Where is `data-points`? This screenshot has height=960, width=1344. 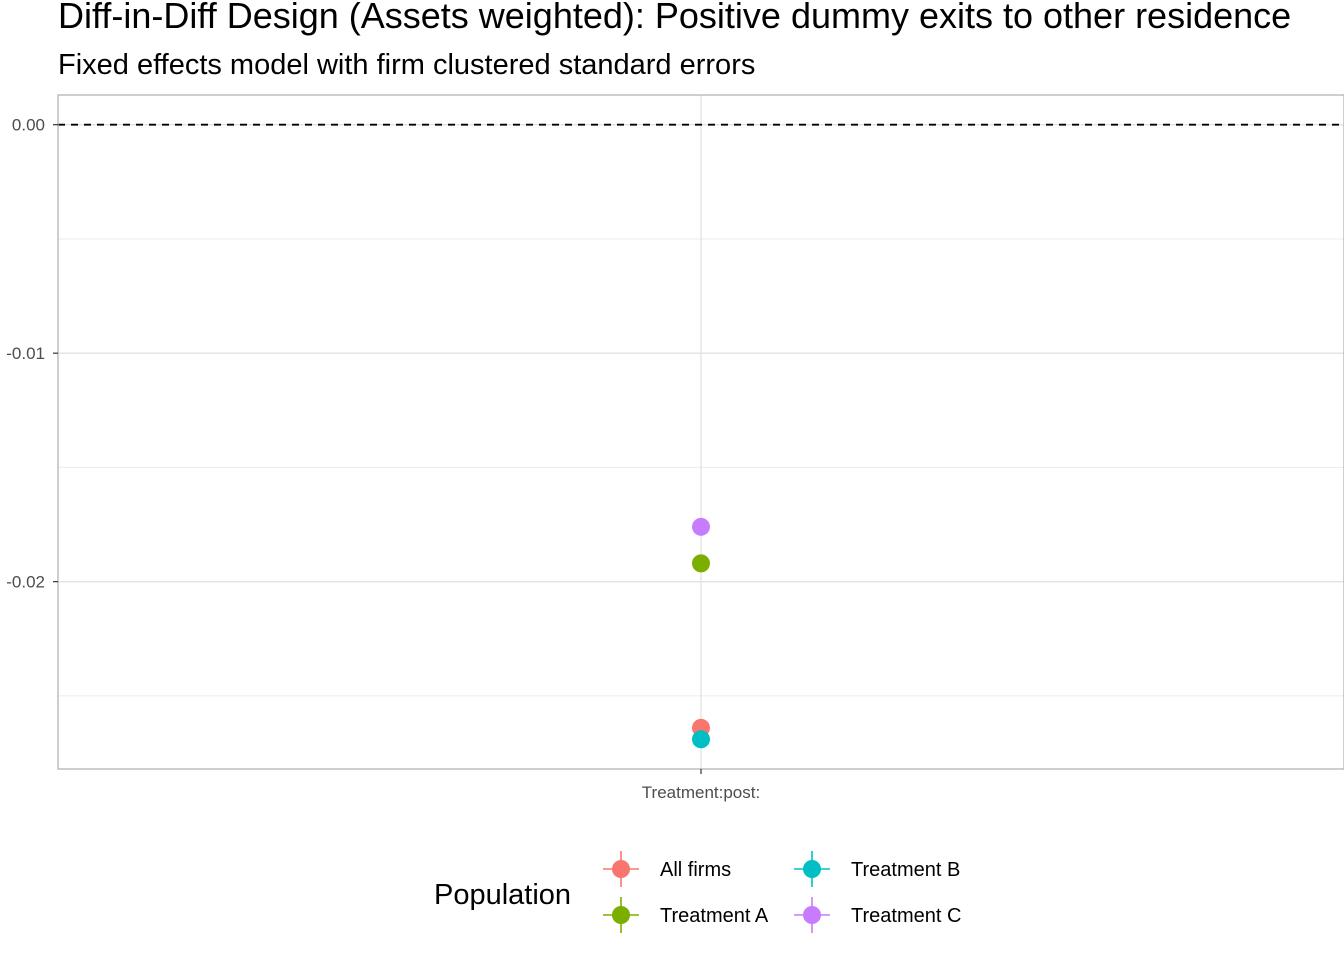
data-points is located at coordinates (701, 633).